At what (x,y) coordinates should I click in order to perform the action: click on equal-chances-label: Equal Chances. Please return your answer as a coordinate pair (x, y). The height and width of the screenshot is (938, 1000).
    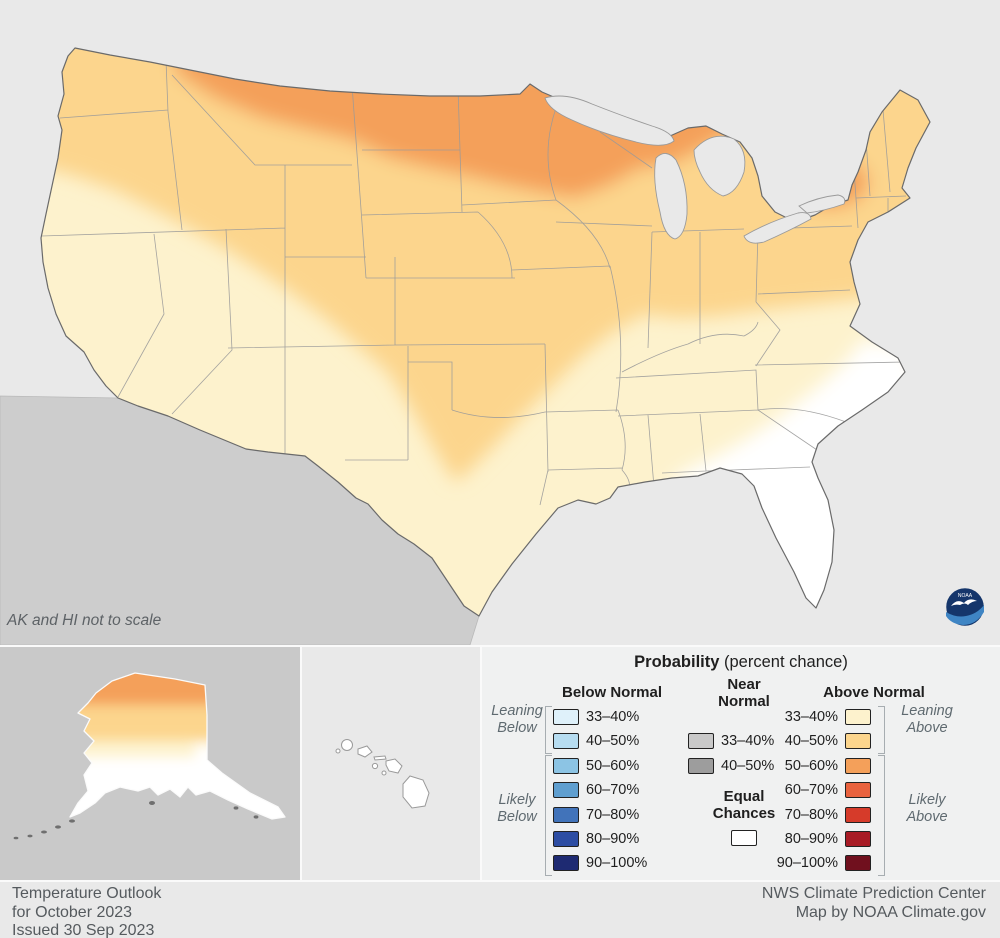
    Looking at the image, I should click on (744, 805).